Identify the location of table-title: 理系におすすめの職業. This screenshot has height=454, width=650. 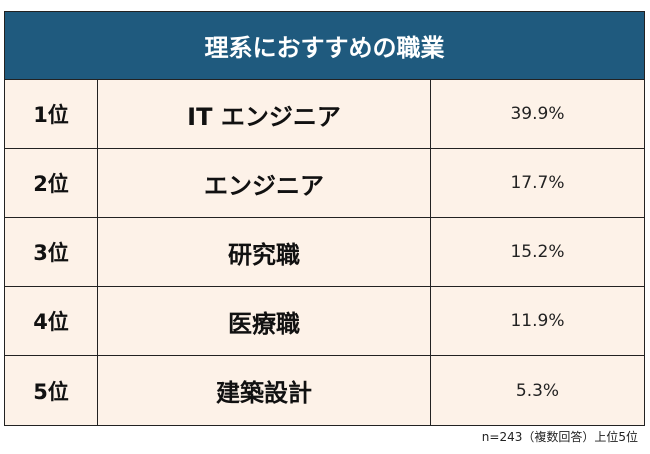
(324, 46).